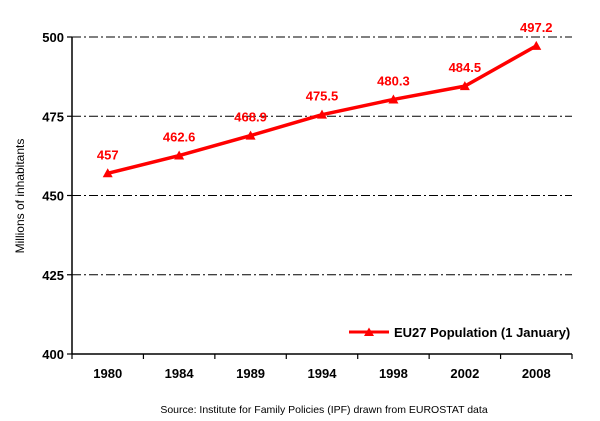 The width and height of the screenshot is (600, 421). I want to click on data-label: 497.2, so click(536, 27).